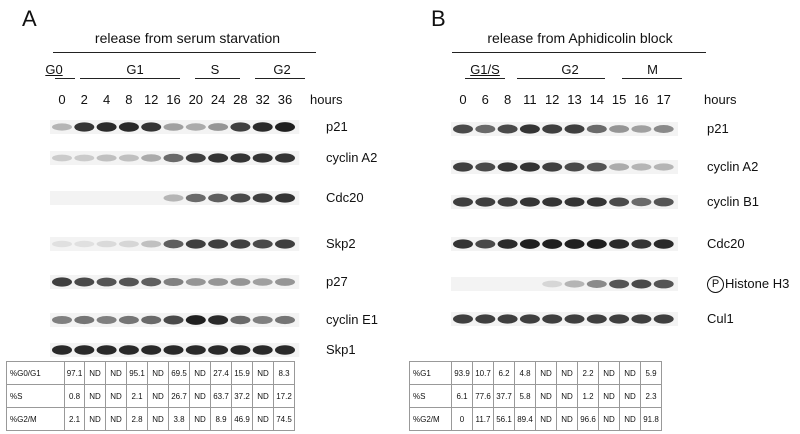  What do you see at coordinates (84, 99) in the screenshot?
I see `a-timepoint-1: 2` at bounding box center [84, 99].